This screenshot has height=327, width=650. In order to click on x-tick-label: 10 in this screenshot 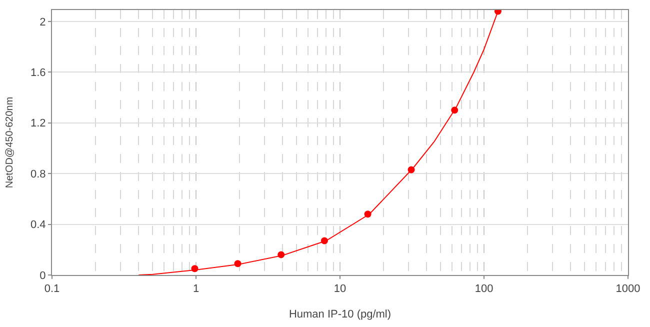, I will do `click(340, 289)`.